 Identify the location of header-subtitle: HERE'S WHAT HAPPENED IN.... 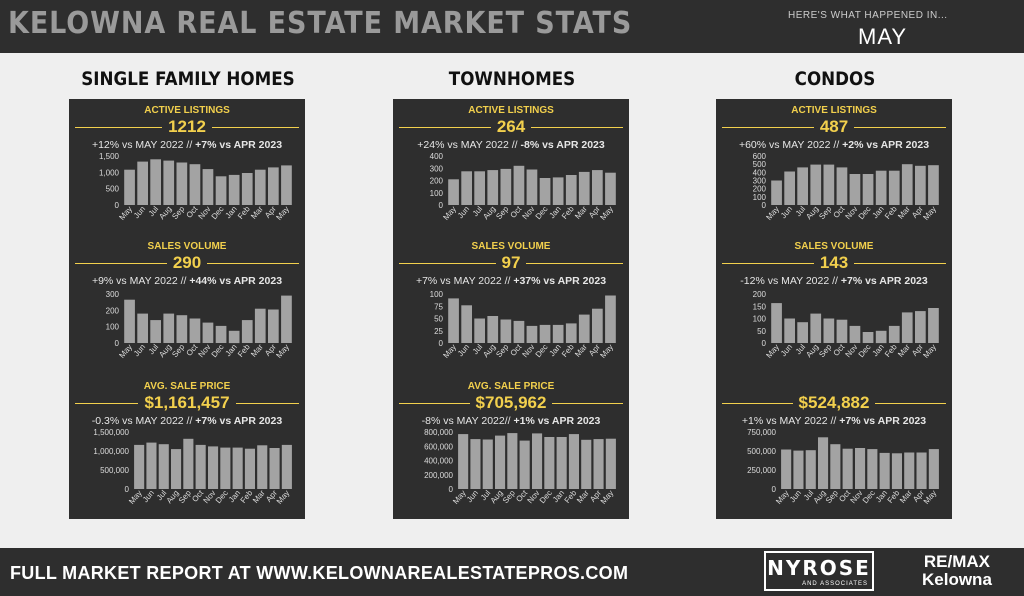
(868, 15).